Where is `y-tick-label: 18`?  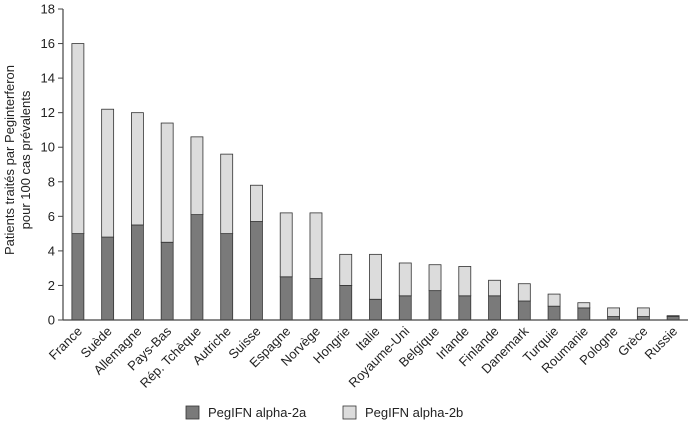
y-tick-label: 18 is located at coordinates (48, 9).